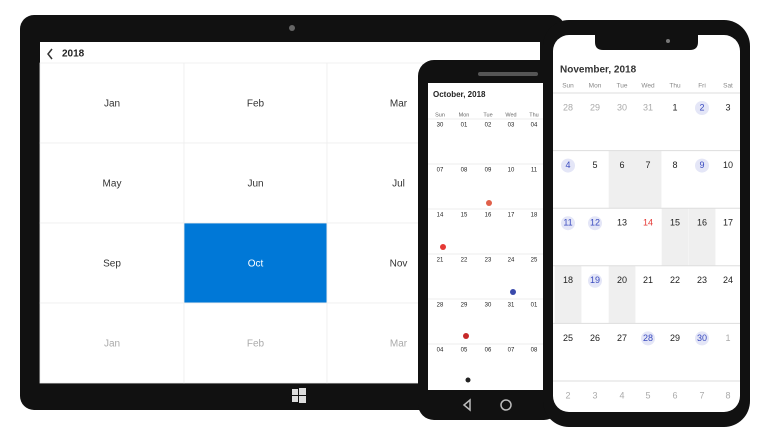 The image size is (768, 435). What do you see at coordinates (488, 351) in the screenshot?
I see `day-label: 06` at bounding box center [488, 351].